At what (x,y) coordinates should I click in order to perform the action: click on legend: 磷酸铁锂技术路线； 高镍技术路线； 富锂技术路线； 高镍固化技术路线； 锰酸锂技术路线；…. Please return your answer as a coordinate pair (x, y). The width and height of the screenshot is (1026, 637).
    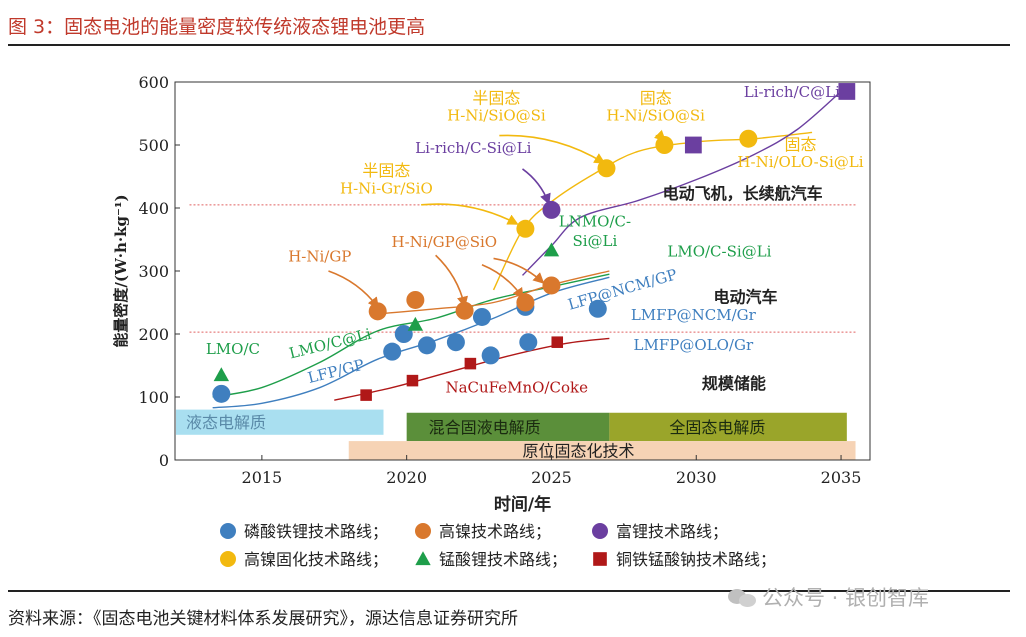
    Looking at the image, I should click on (498, 545).